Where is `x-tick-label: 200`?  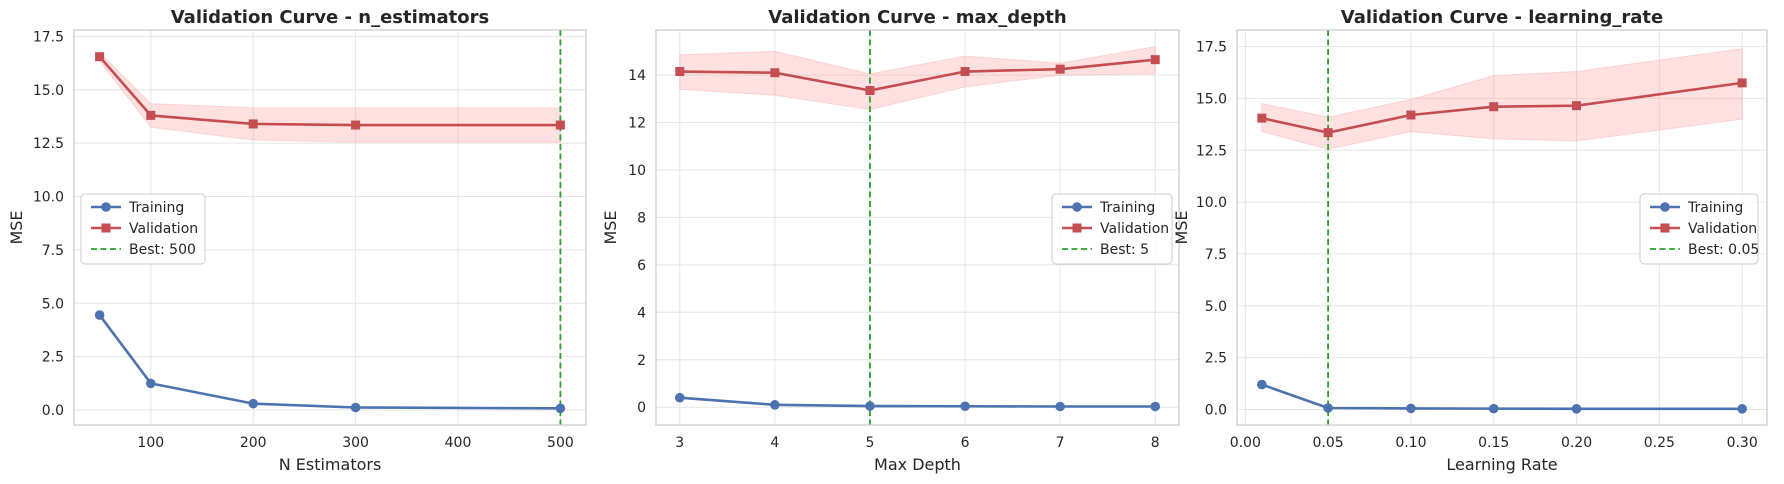 x-tick-label: 200 is located at coordinates (253, 443).